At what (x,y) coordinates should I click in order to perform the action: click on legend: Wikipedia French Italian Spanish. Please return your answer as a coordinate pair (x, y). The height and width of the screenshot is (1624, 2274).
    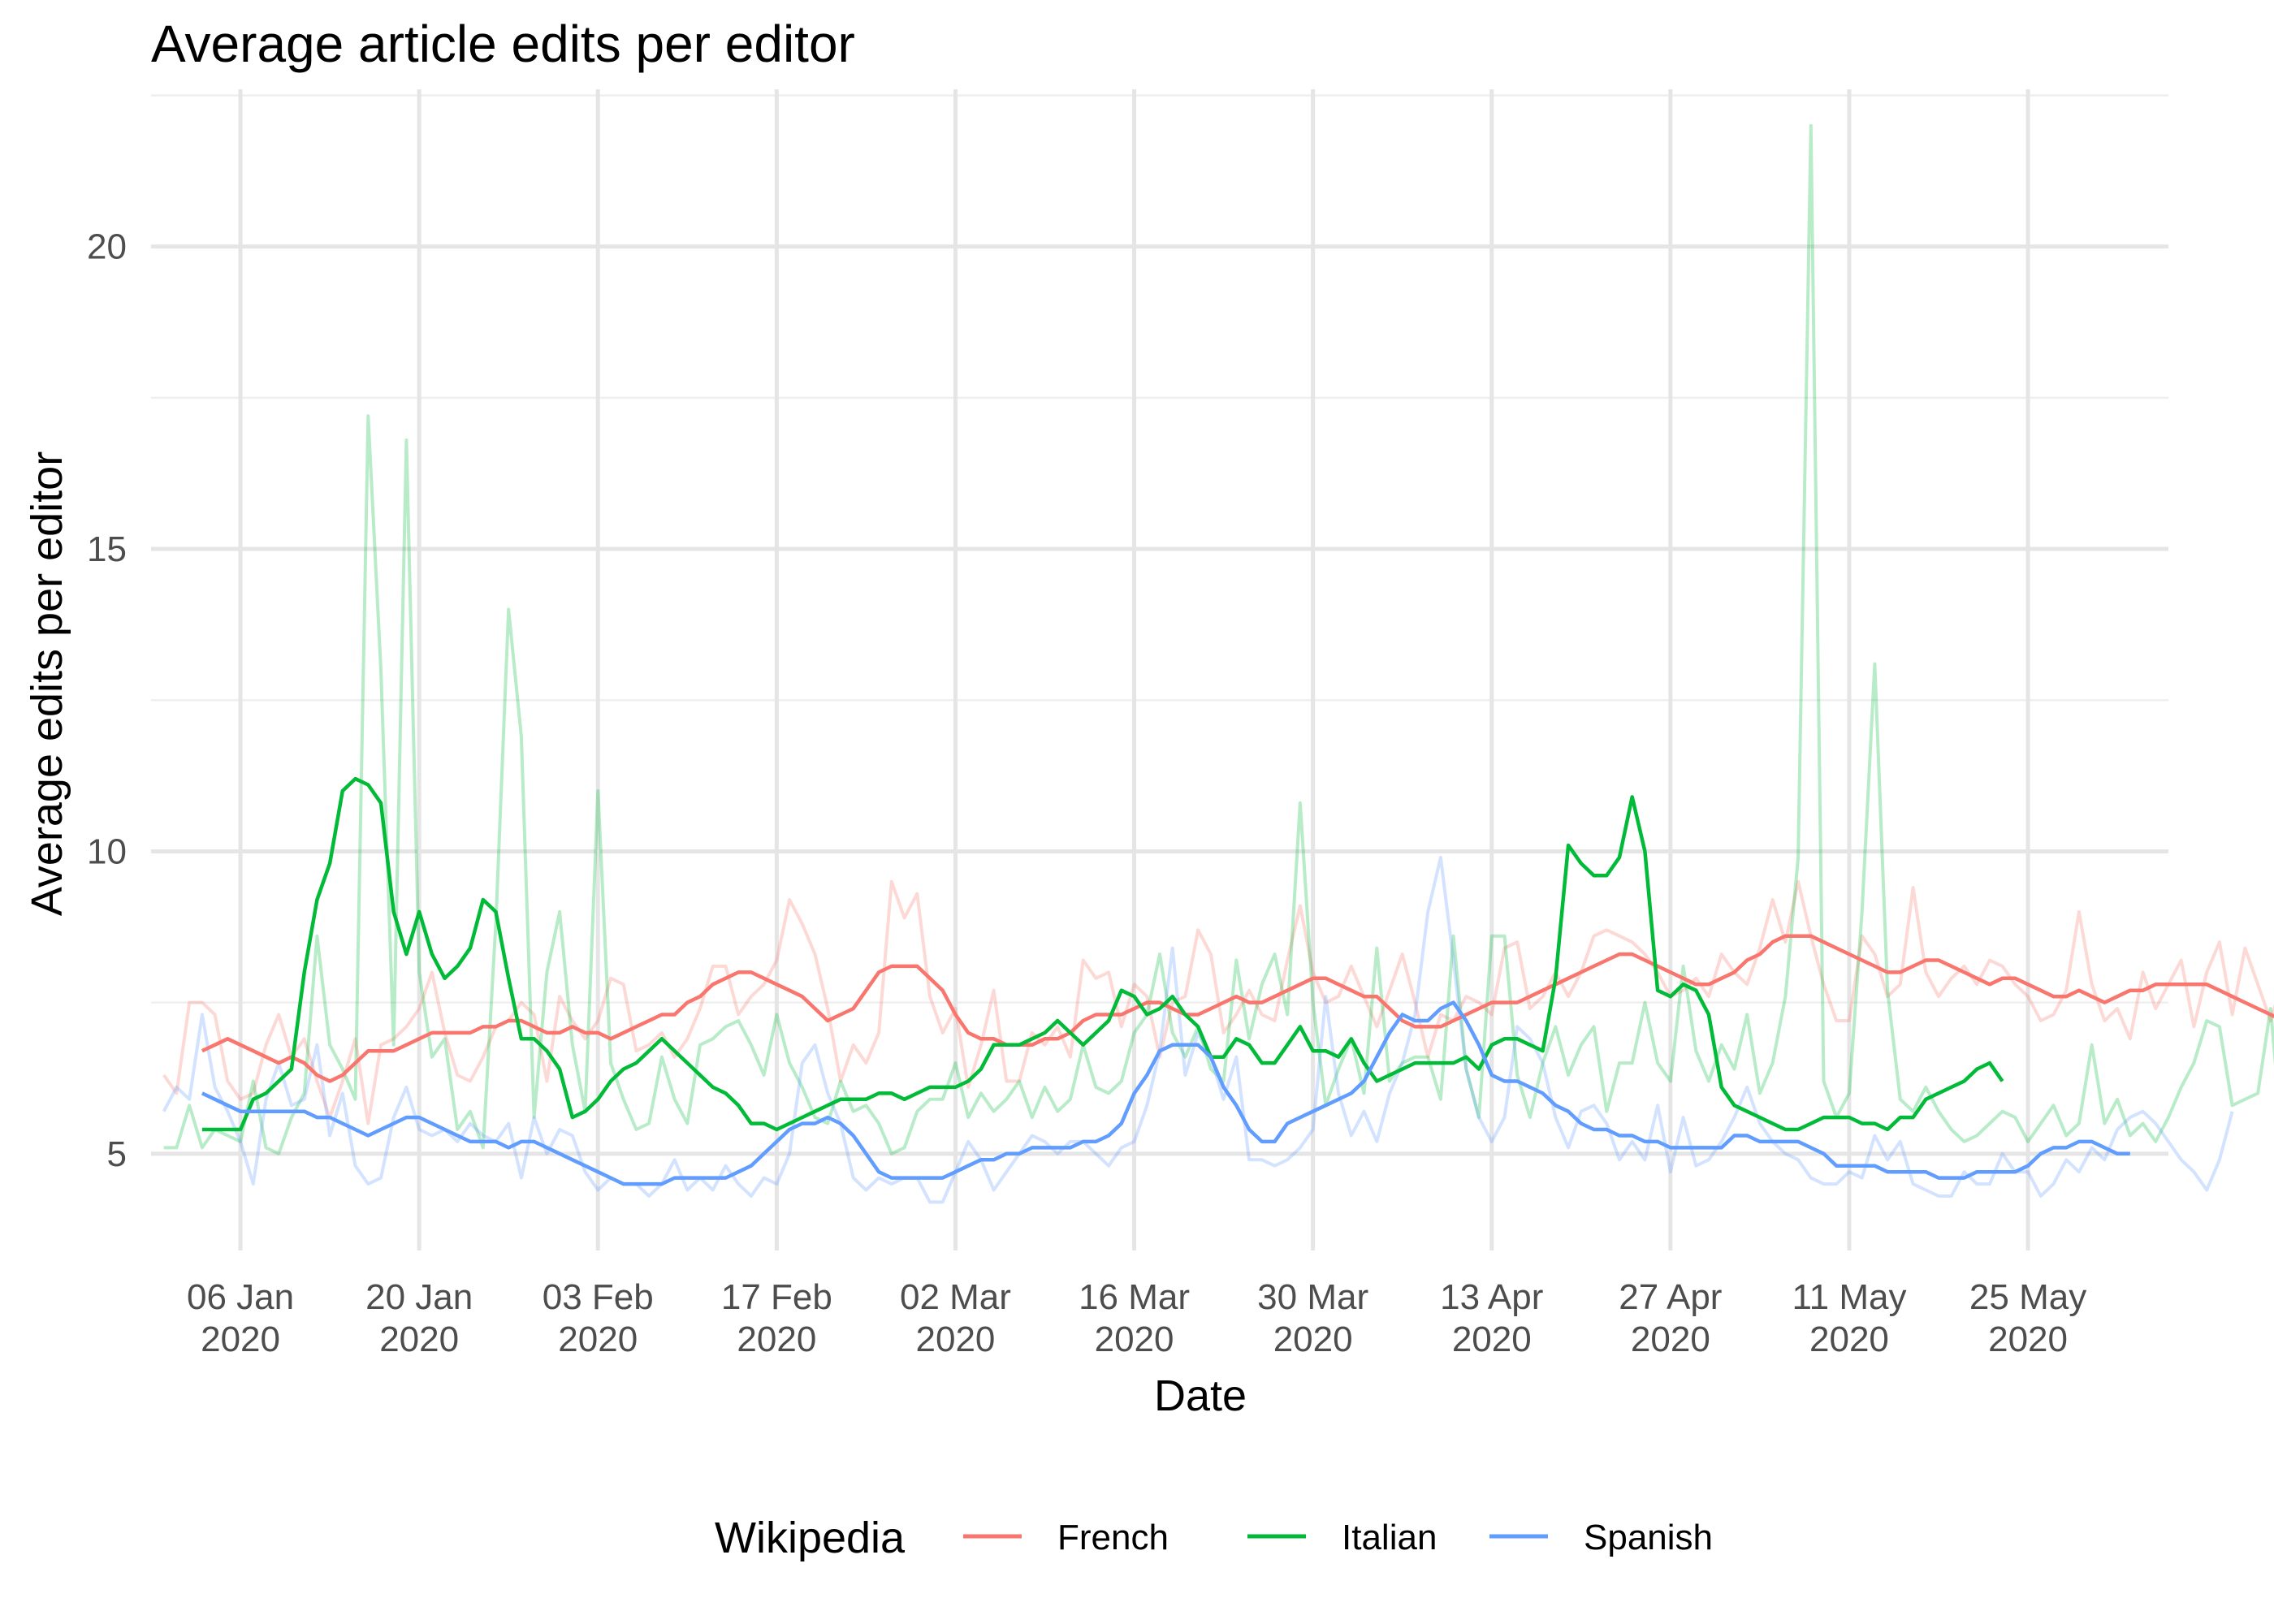
    Looking at the image, I should click on (1214, 1538).